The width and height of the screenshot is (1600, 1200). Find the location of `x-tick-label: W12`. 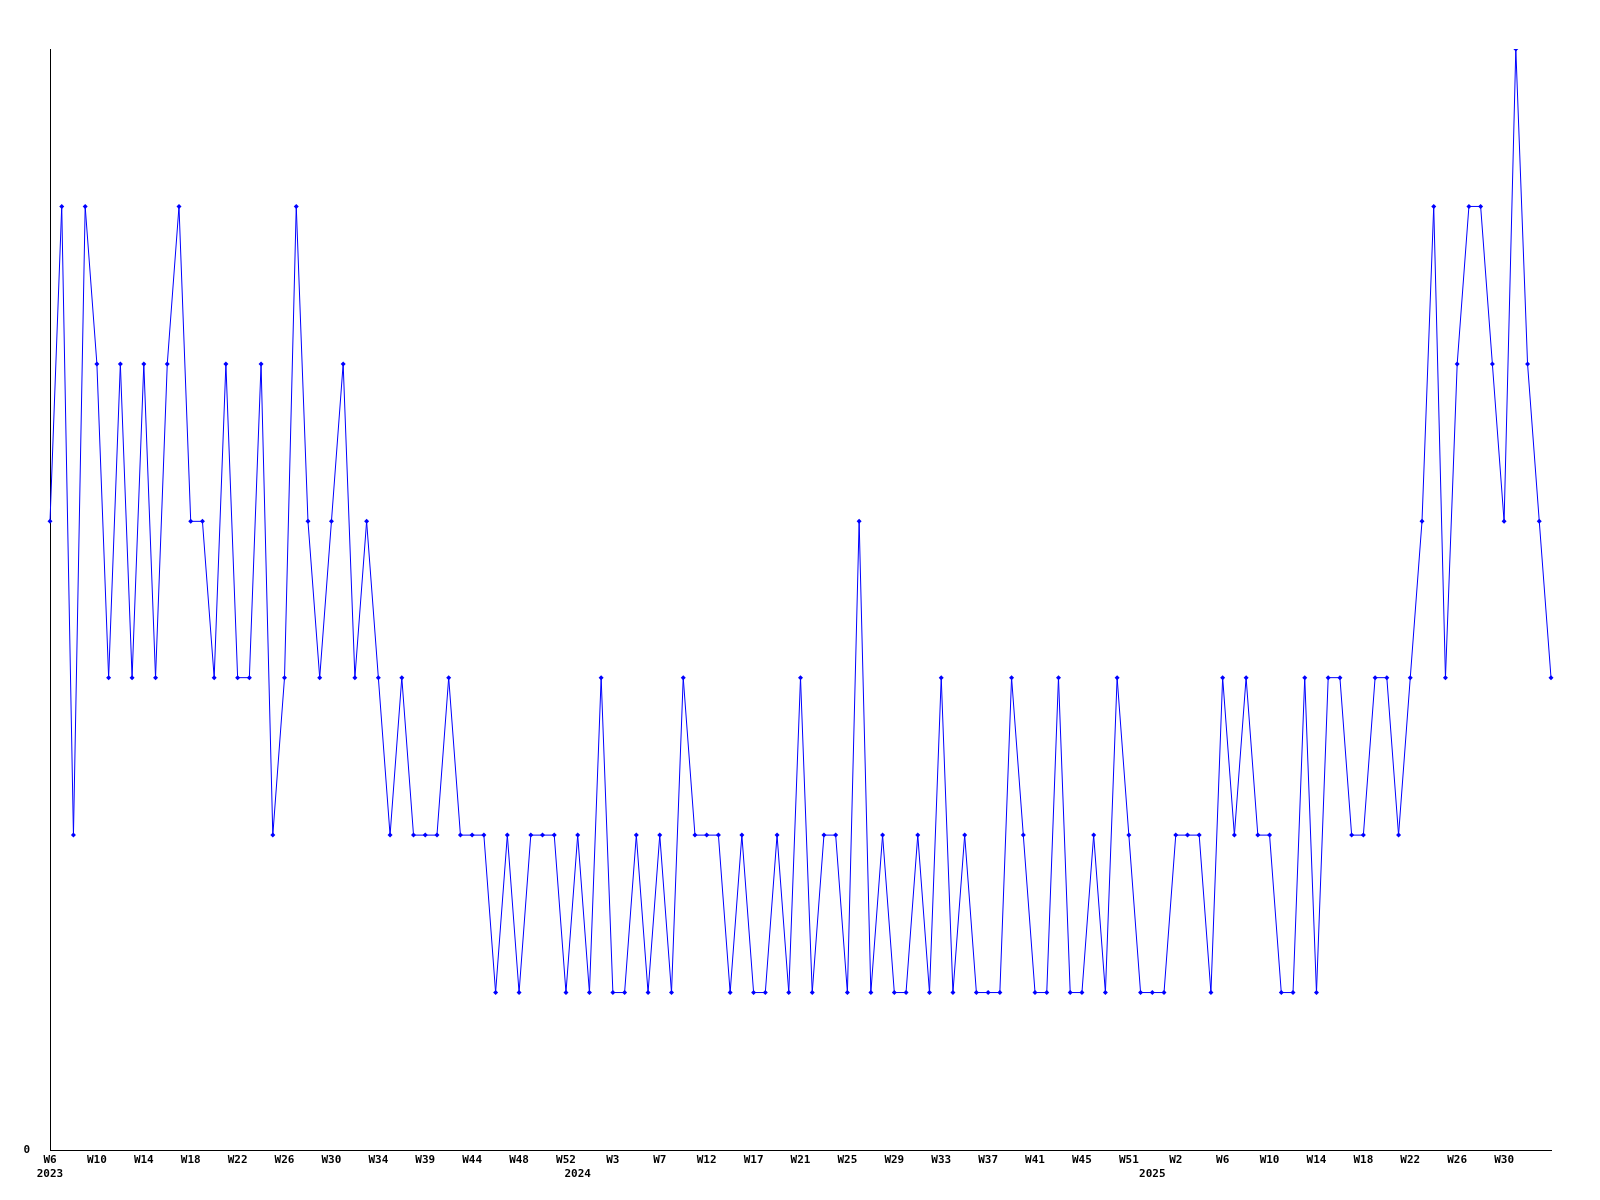

x-tick-label: W12 is located at coordinates (706, 1160).